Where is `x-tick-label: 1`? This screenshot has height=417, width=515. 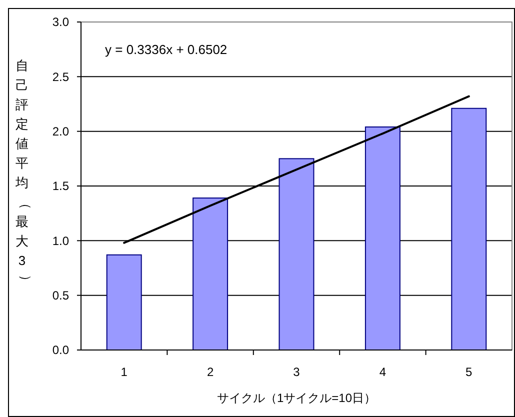
x-tick-label: 1 is located at coordinates (124, 372).